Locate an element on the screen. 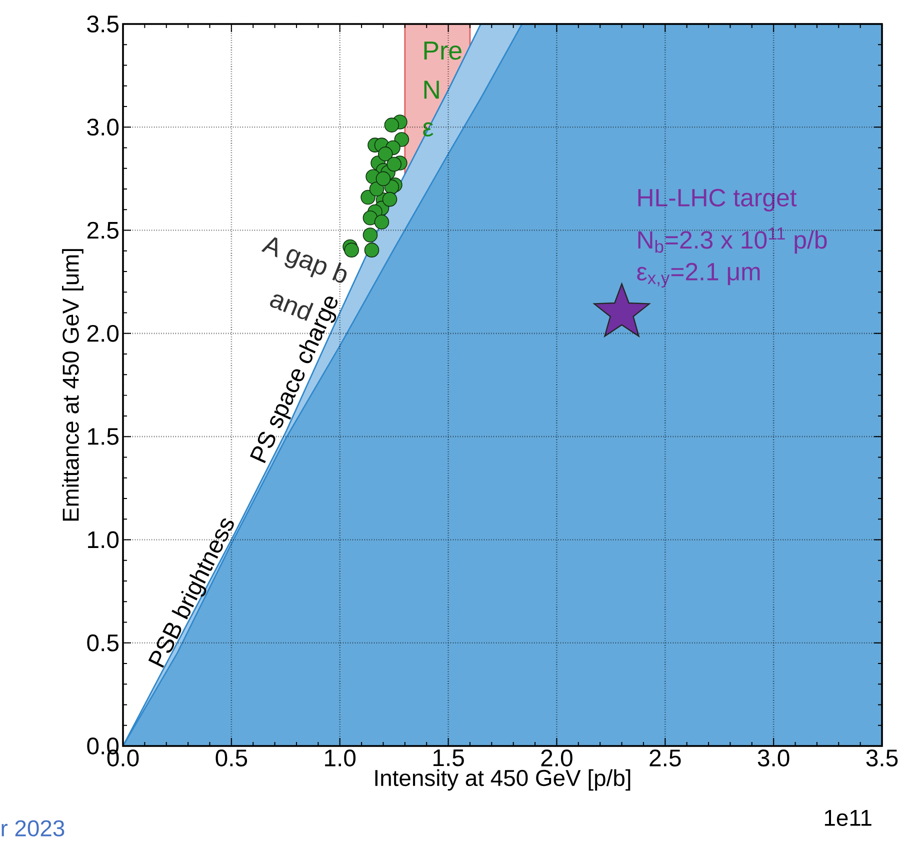 The image size is (909, 843). annotation: A gap b is located at coordinates (304, 260).